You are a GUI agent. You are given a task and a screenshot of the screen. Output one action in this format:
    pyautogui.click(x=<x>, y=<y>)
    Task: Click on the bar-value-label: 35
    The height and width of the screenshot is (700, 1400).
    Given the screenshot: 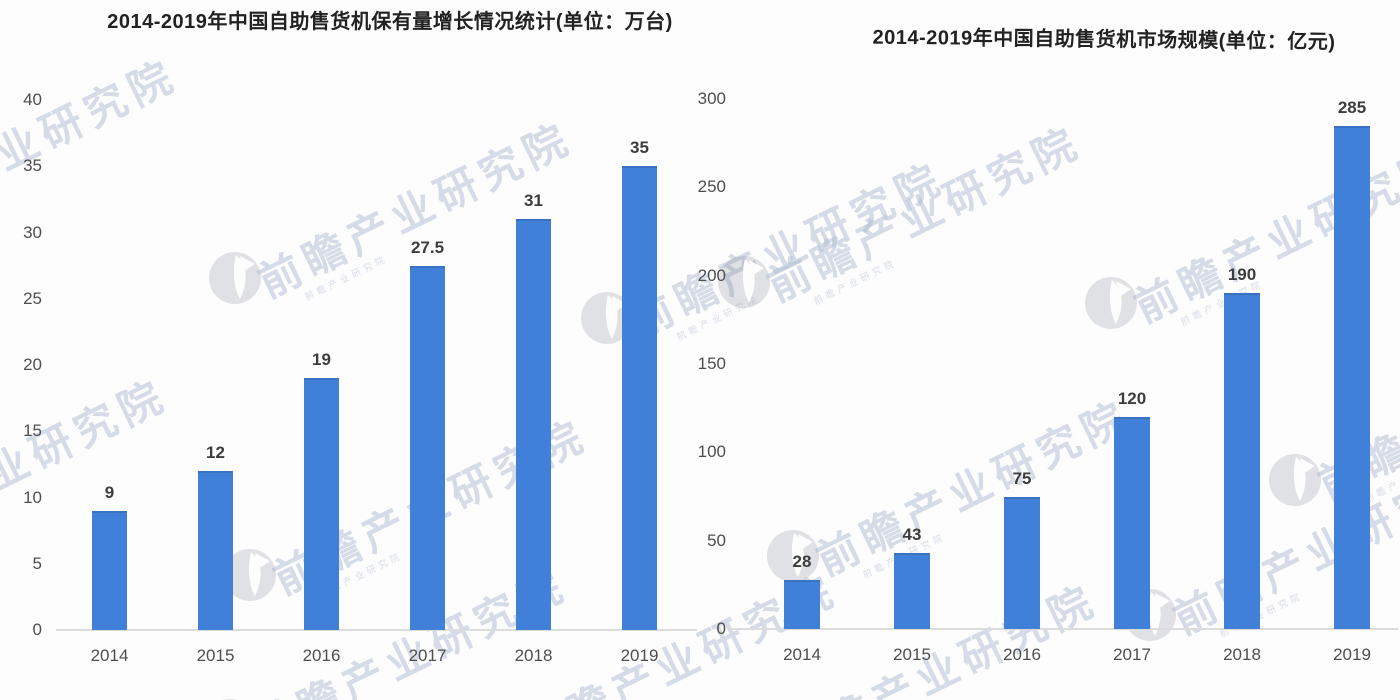 What is the action you would take?
    pyautogui.click(x=639, y=148)
    